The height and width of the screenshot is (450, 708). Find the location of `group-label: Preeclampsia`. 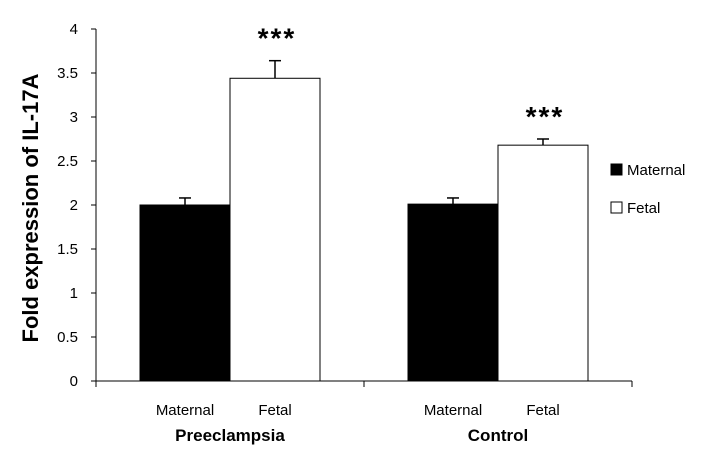

group-label: Preeclampsia is located at coordinates (230, 435).